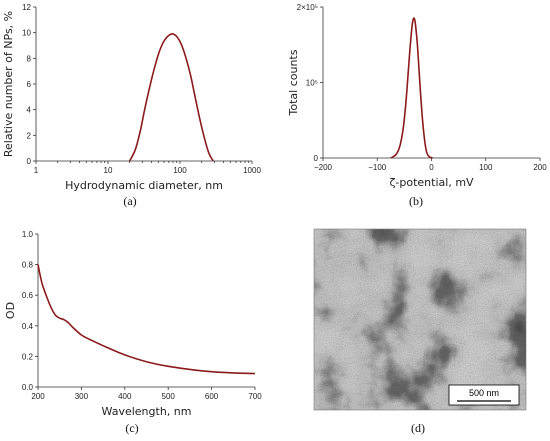 This screenshot has height=441, width=550. Describe the element at coordinates (28, 234) in the screenshot. I see `panel-c-y-tick-label: 1.0` at that location.